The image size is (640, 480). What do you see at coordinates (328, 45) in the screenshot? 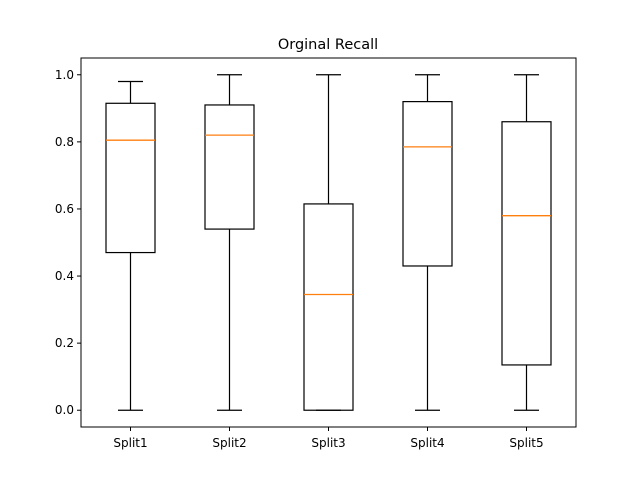
I see `chart-title: Orginal Recall` at bounding box center [328, 45].